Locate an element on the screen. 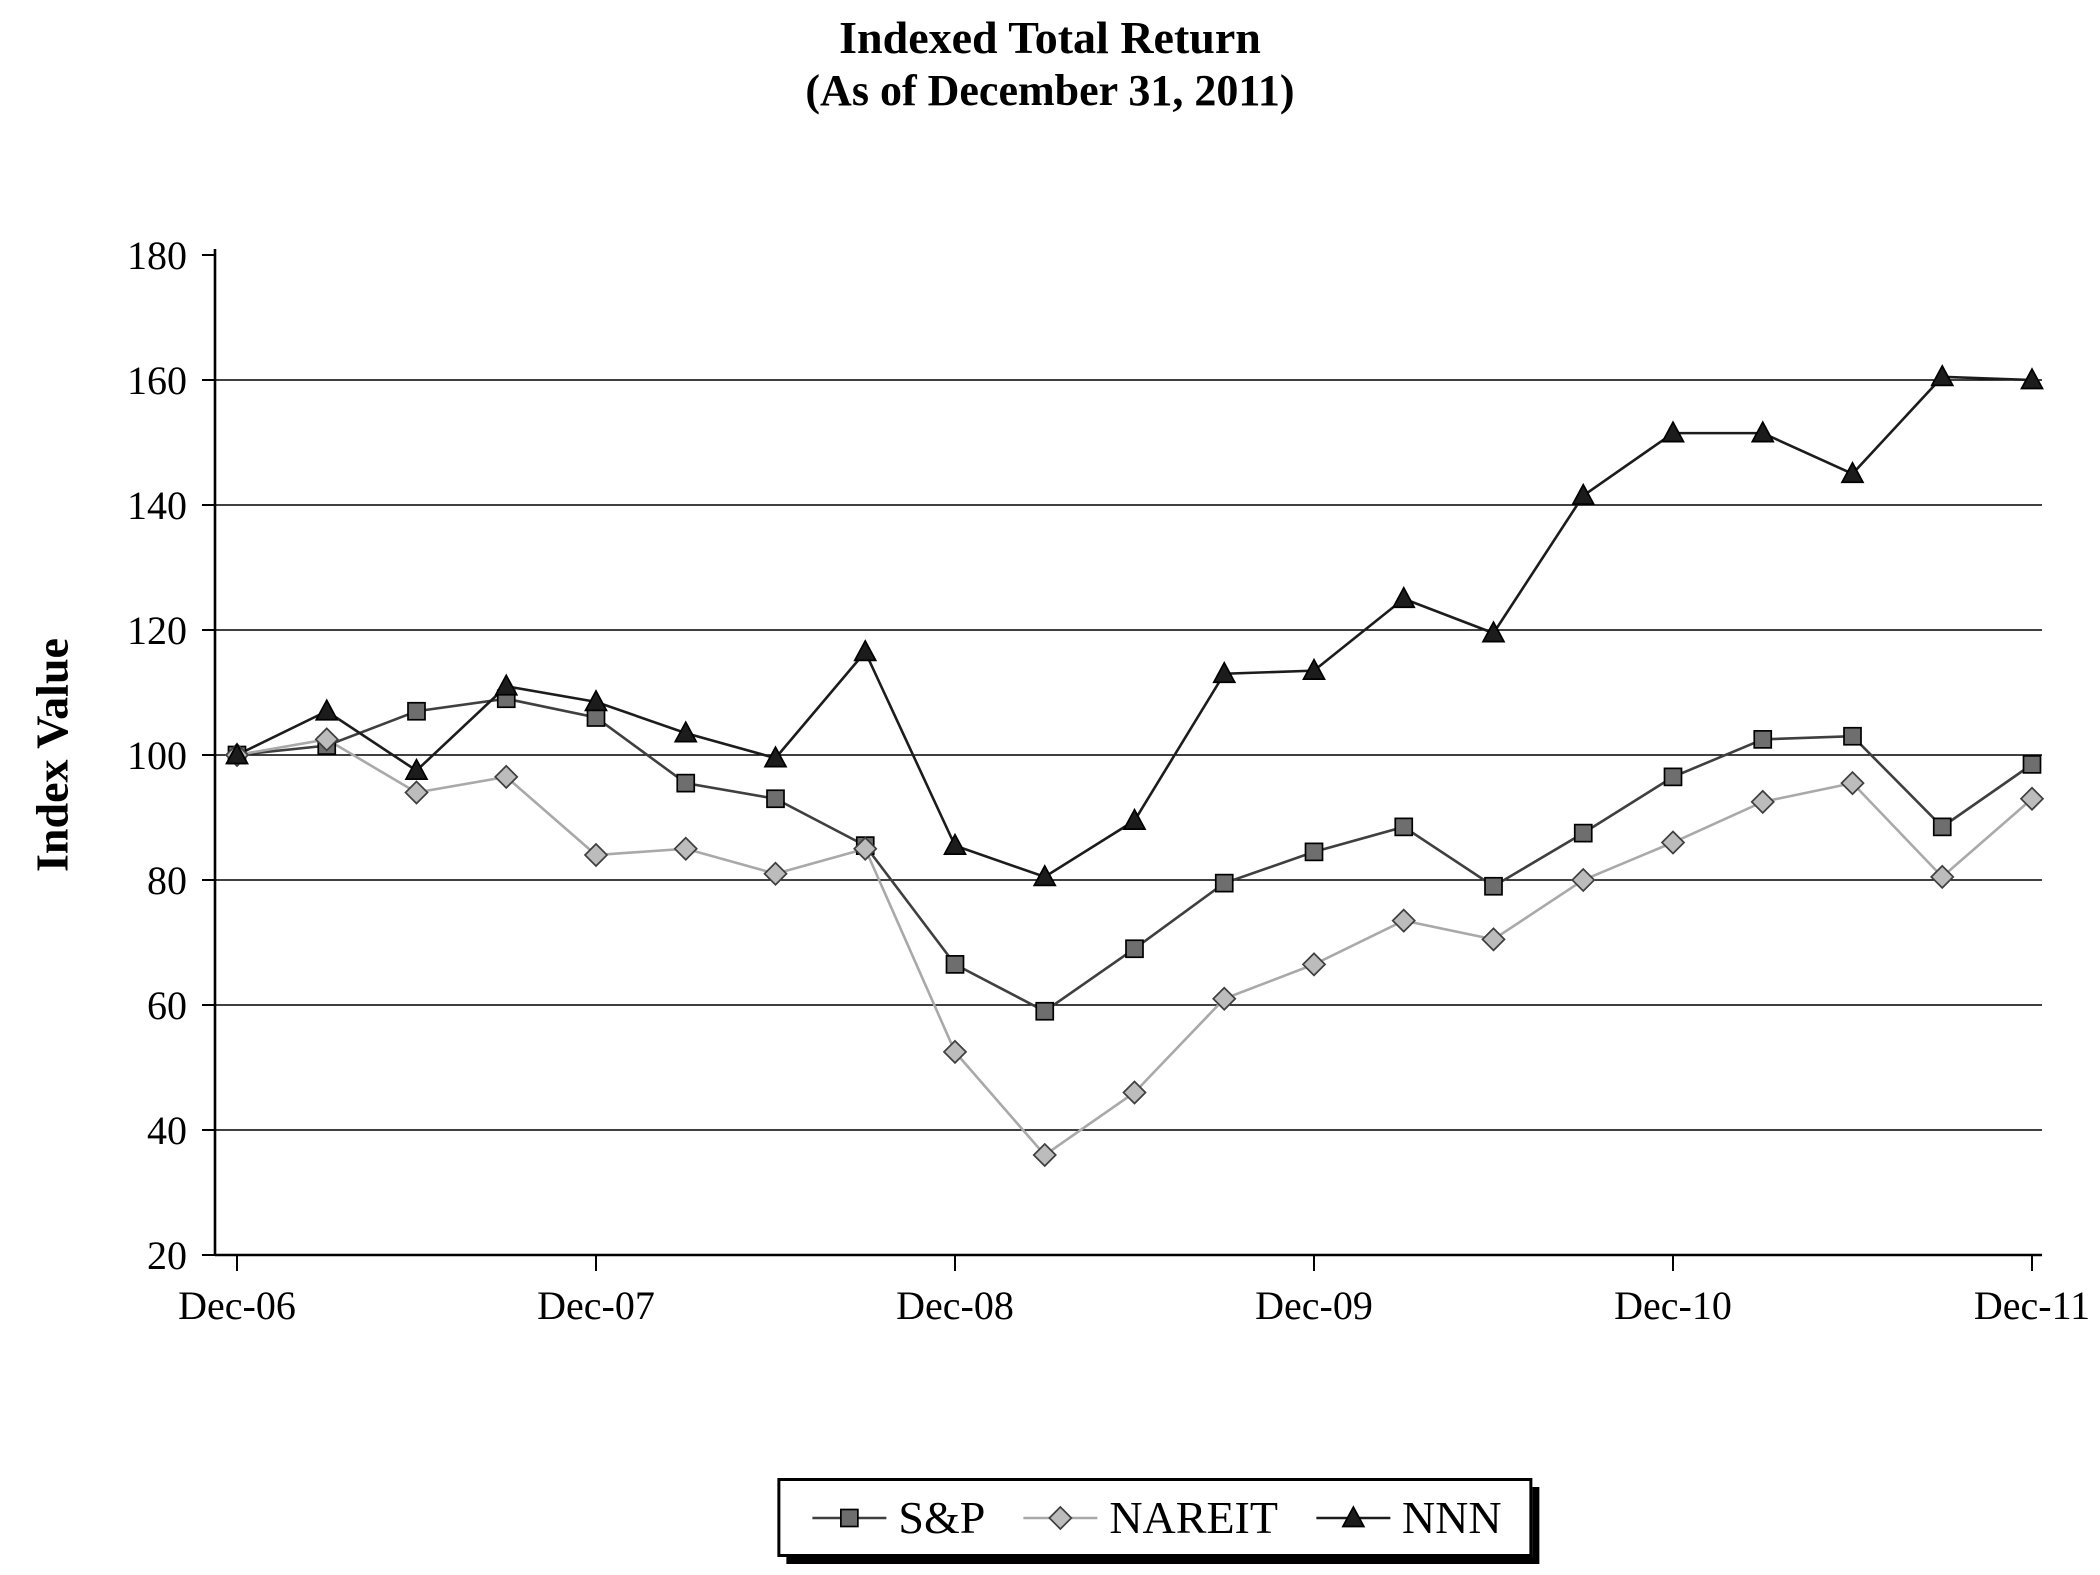 Image resolution: width=2100 pixels, height=1575 pixels. x-tick-label: Dec-06 is located at coordinates (237, 1305).